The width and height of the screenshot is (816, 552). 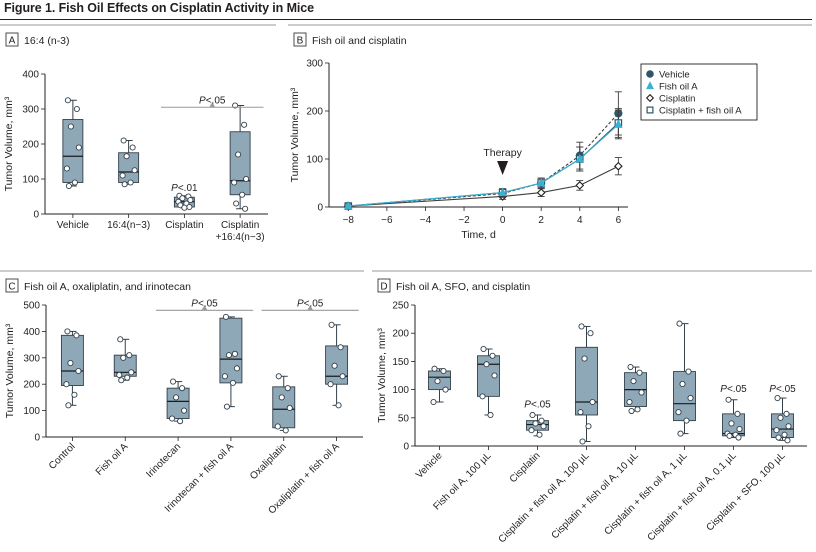 I want to click on panel-c-ytick-label: 0, so click(x=37, y=438).